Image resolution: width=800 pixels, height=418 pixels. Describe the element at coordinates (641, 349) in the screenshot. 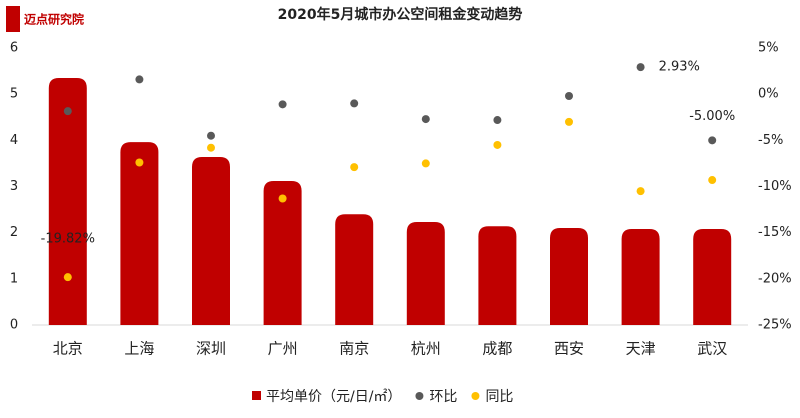

I see `x-tick-label: 天津` at that location.